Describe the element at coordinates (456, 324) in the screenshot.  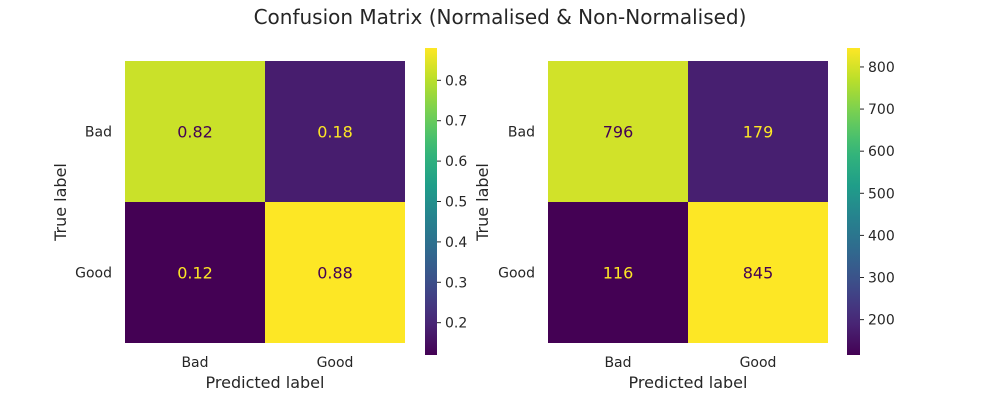
I see `colorbar-tick-label: 0.2` at that location.